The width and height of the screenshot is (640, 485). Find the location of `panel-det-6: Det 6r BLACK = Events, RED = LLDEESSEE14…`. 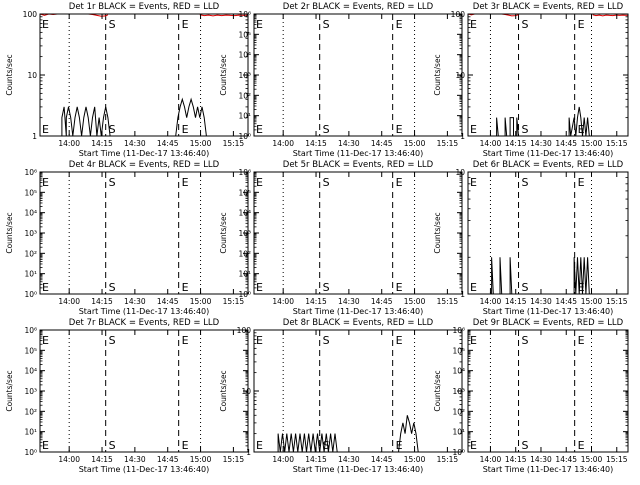

panel-det-6: Det 6r BLACK = Events, RED = LLDEESSEE14… is located at coordinates (531, 238).